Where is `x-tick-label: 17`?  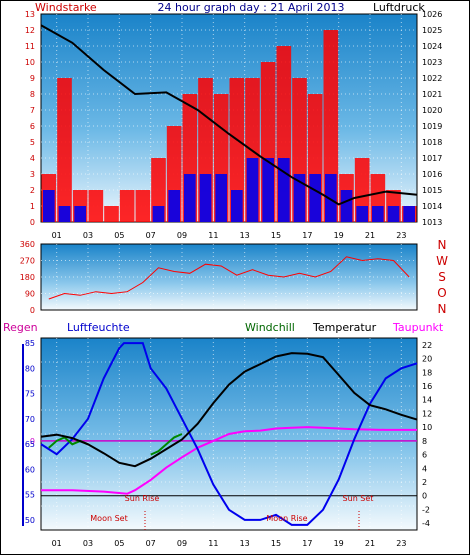
x-tick-label: 17 is located at coordinates (307, 543).